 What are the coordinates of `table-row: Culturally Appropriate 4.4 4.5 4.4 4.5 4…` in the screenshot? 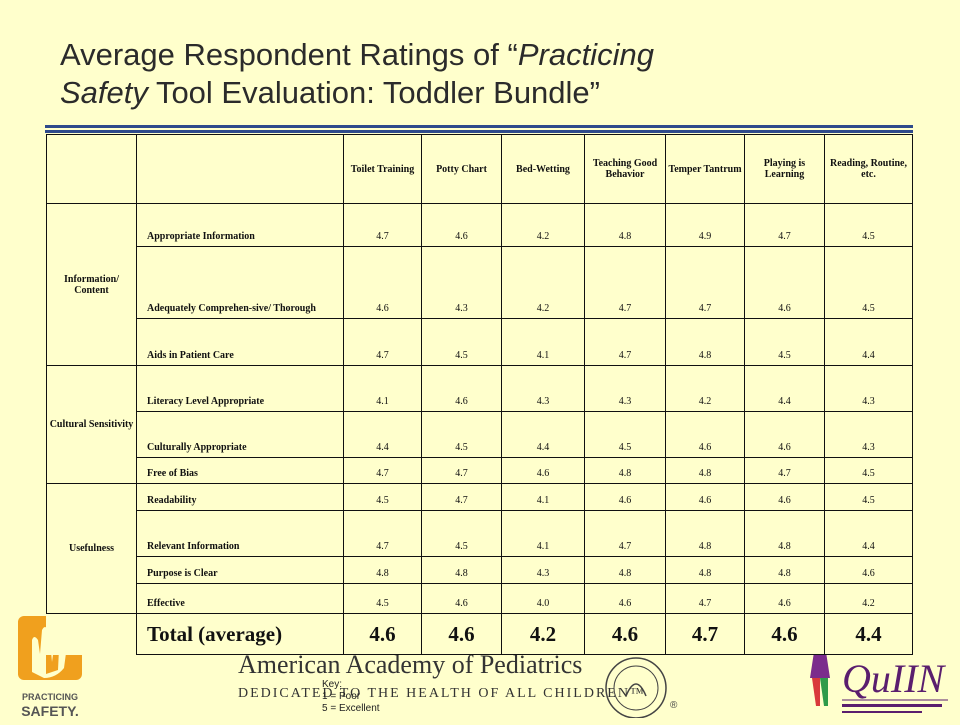 It's located at (480, 434).